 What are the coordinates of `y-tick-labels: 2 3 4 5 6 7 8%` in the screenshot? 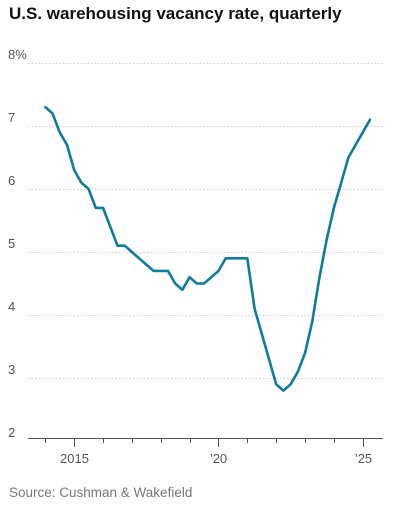 It's located at (17, 243).